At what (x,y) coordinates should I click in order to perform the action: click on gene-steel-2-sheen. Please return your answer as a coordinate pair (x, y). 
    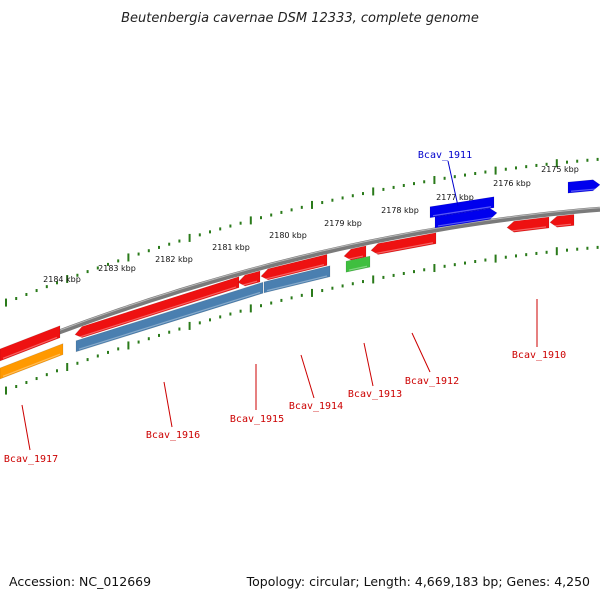
    Looking at the image, I should click on (297, 283).